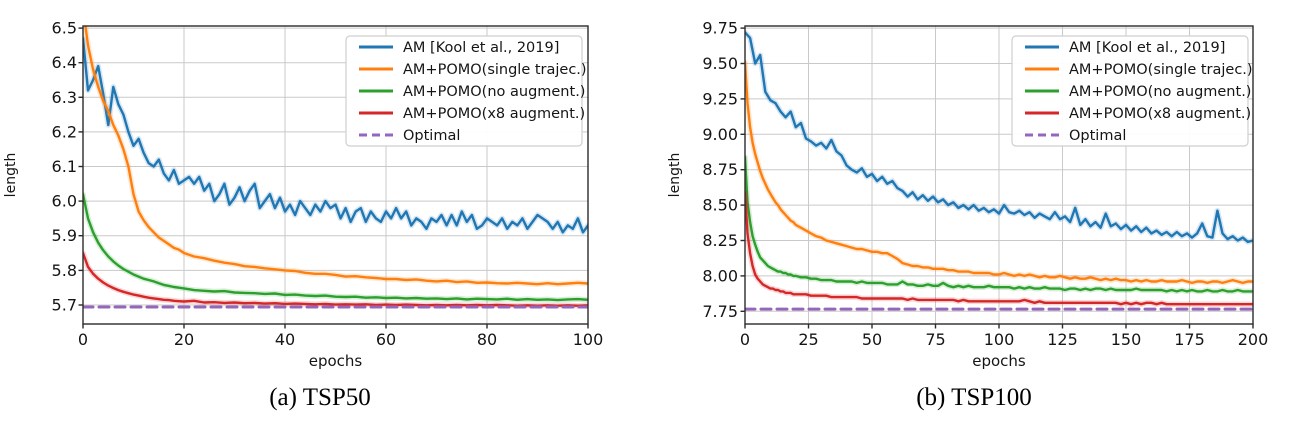  Describe the element at coordinates (386, 339) in the screenshot. I see `xtick-label: 60` at that location.